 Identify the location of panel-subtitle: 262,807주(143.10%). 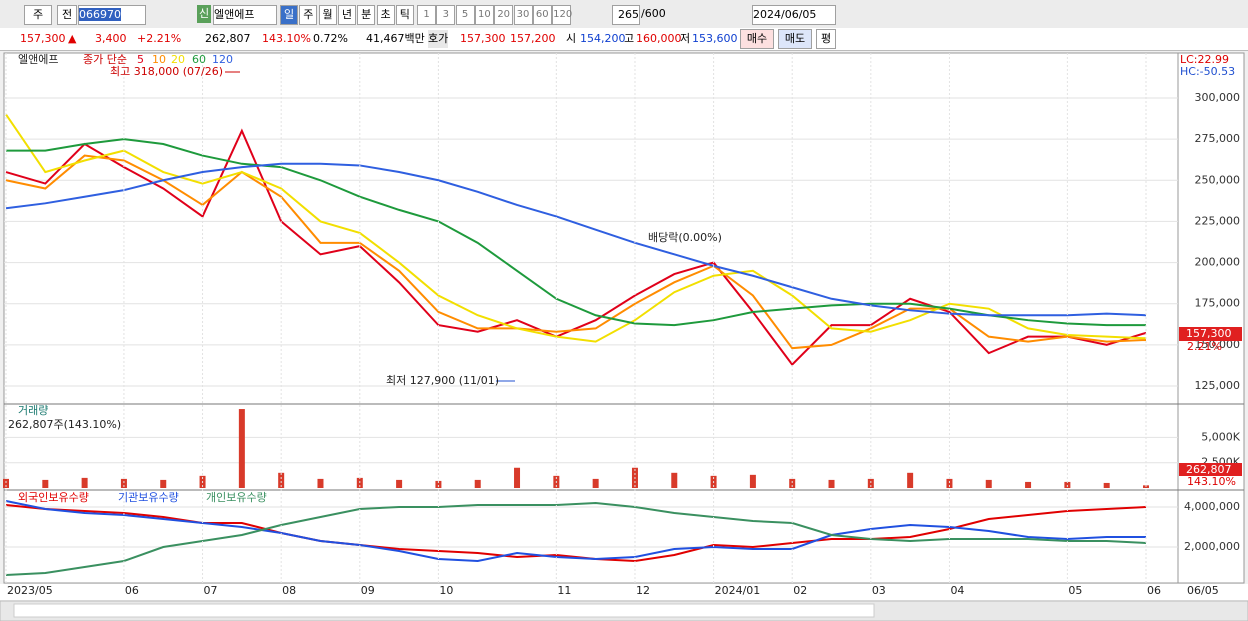
(64, 424).